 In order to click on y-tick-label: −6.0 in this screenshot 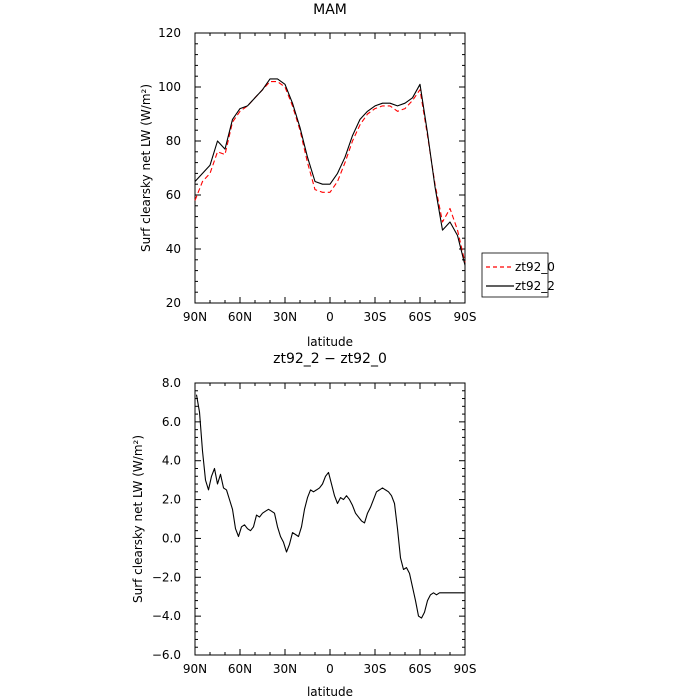, I will do `click(166, 655)`.